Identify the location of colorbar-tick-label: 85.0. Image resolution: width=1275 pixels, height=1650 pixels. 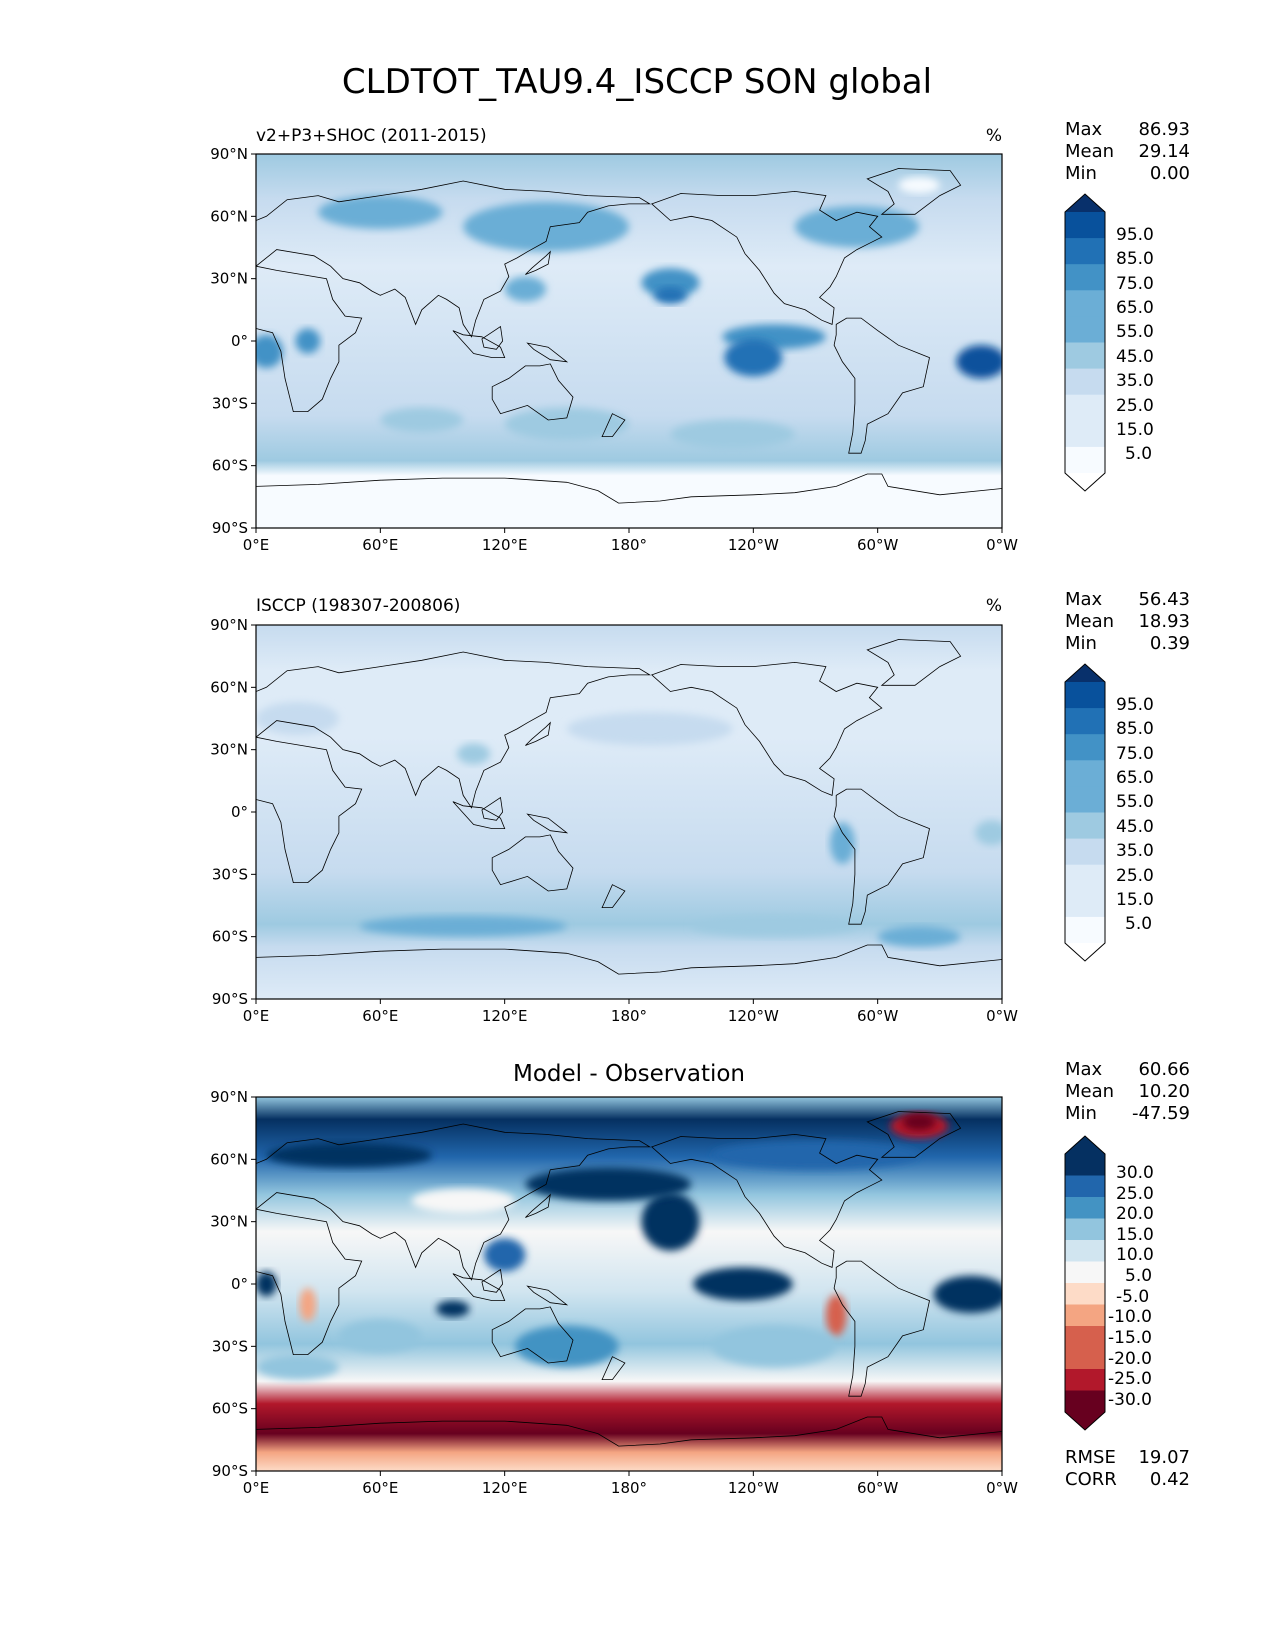
(1135, 259).